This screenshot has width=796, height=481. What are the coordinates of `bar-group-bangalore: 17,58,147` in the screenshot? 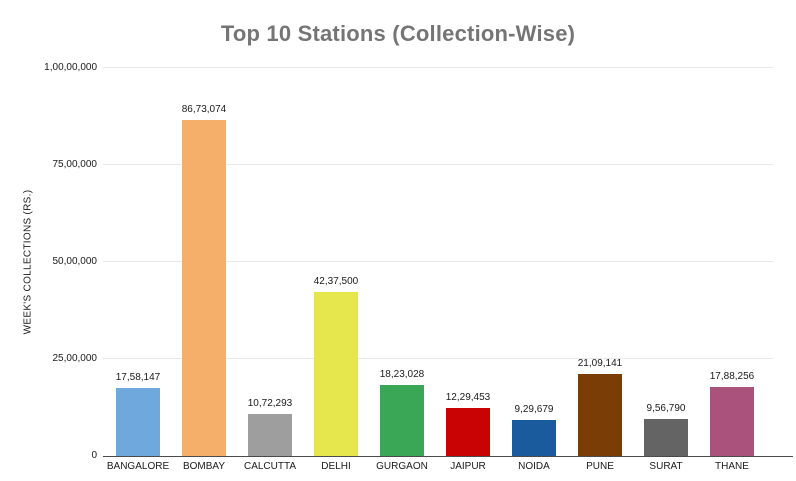 It's located at (138, 262).